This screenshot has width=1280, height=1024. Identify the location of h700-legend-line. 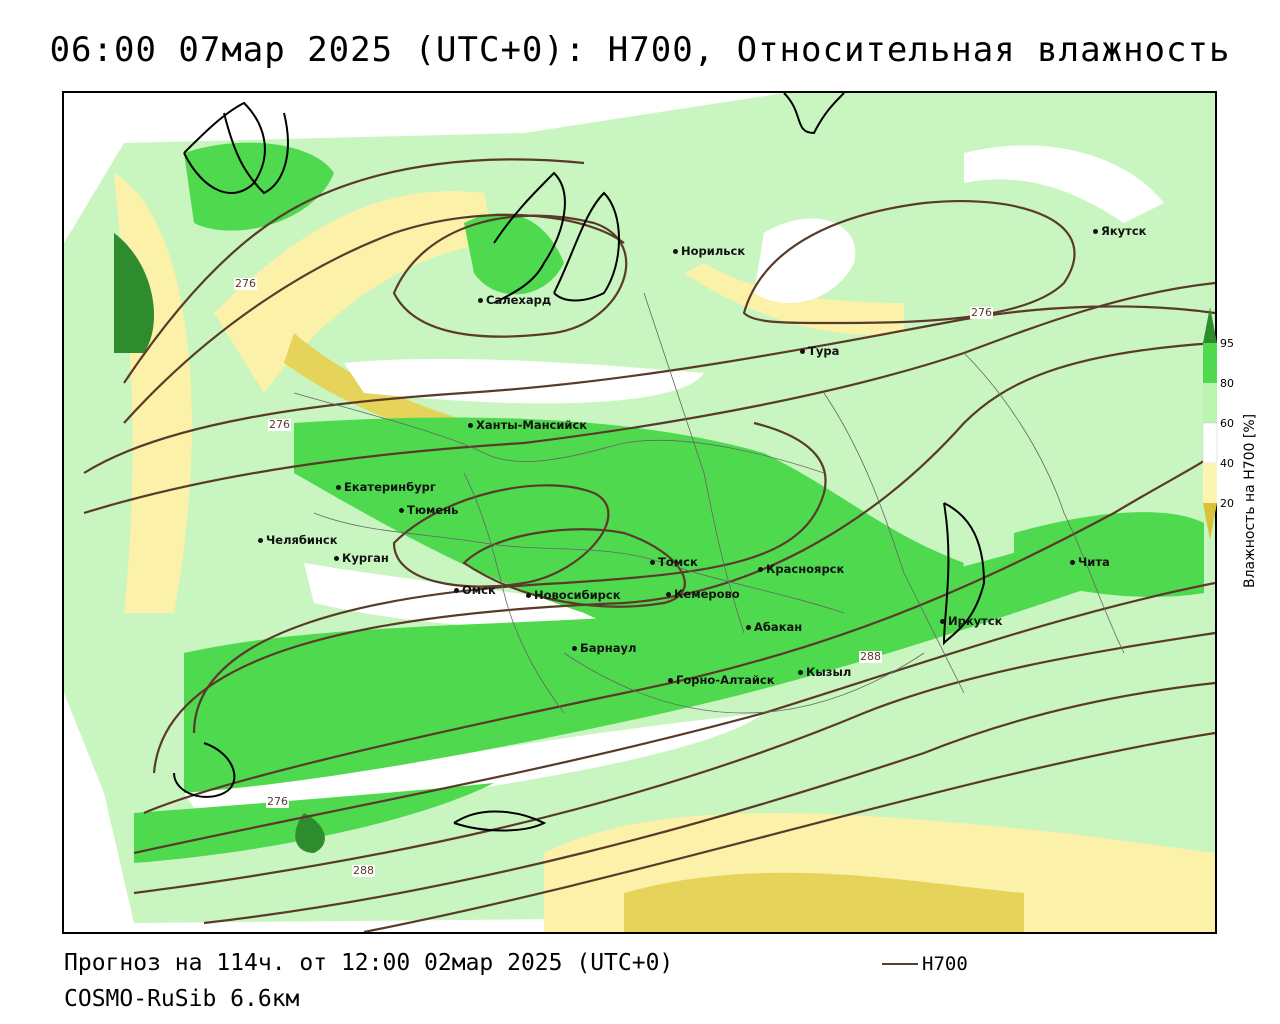
(900, 964).